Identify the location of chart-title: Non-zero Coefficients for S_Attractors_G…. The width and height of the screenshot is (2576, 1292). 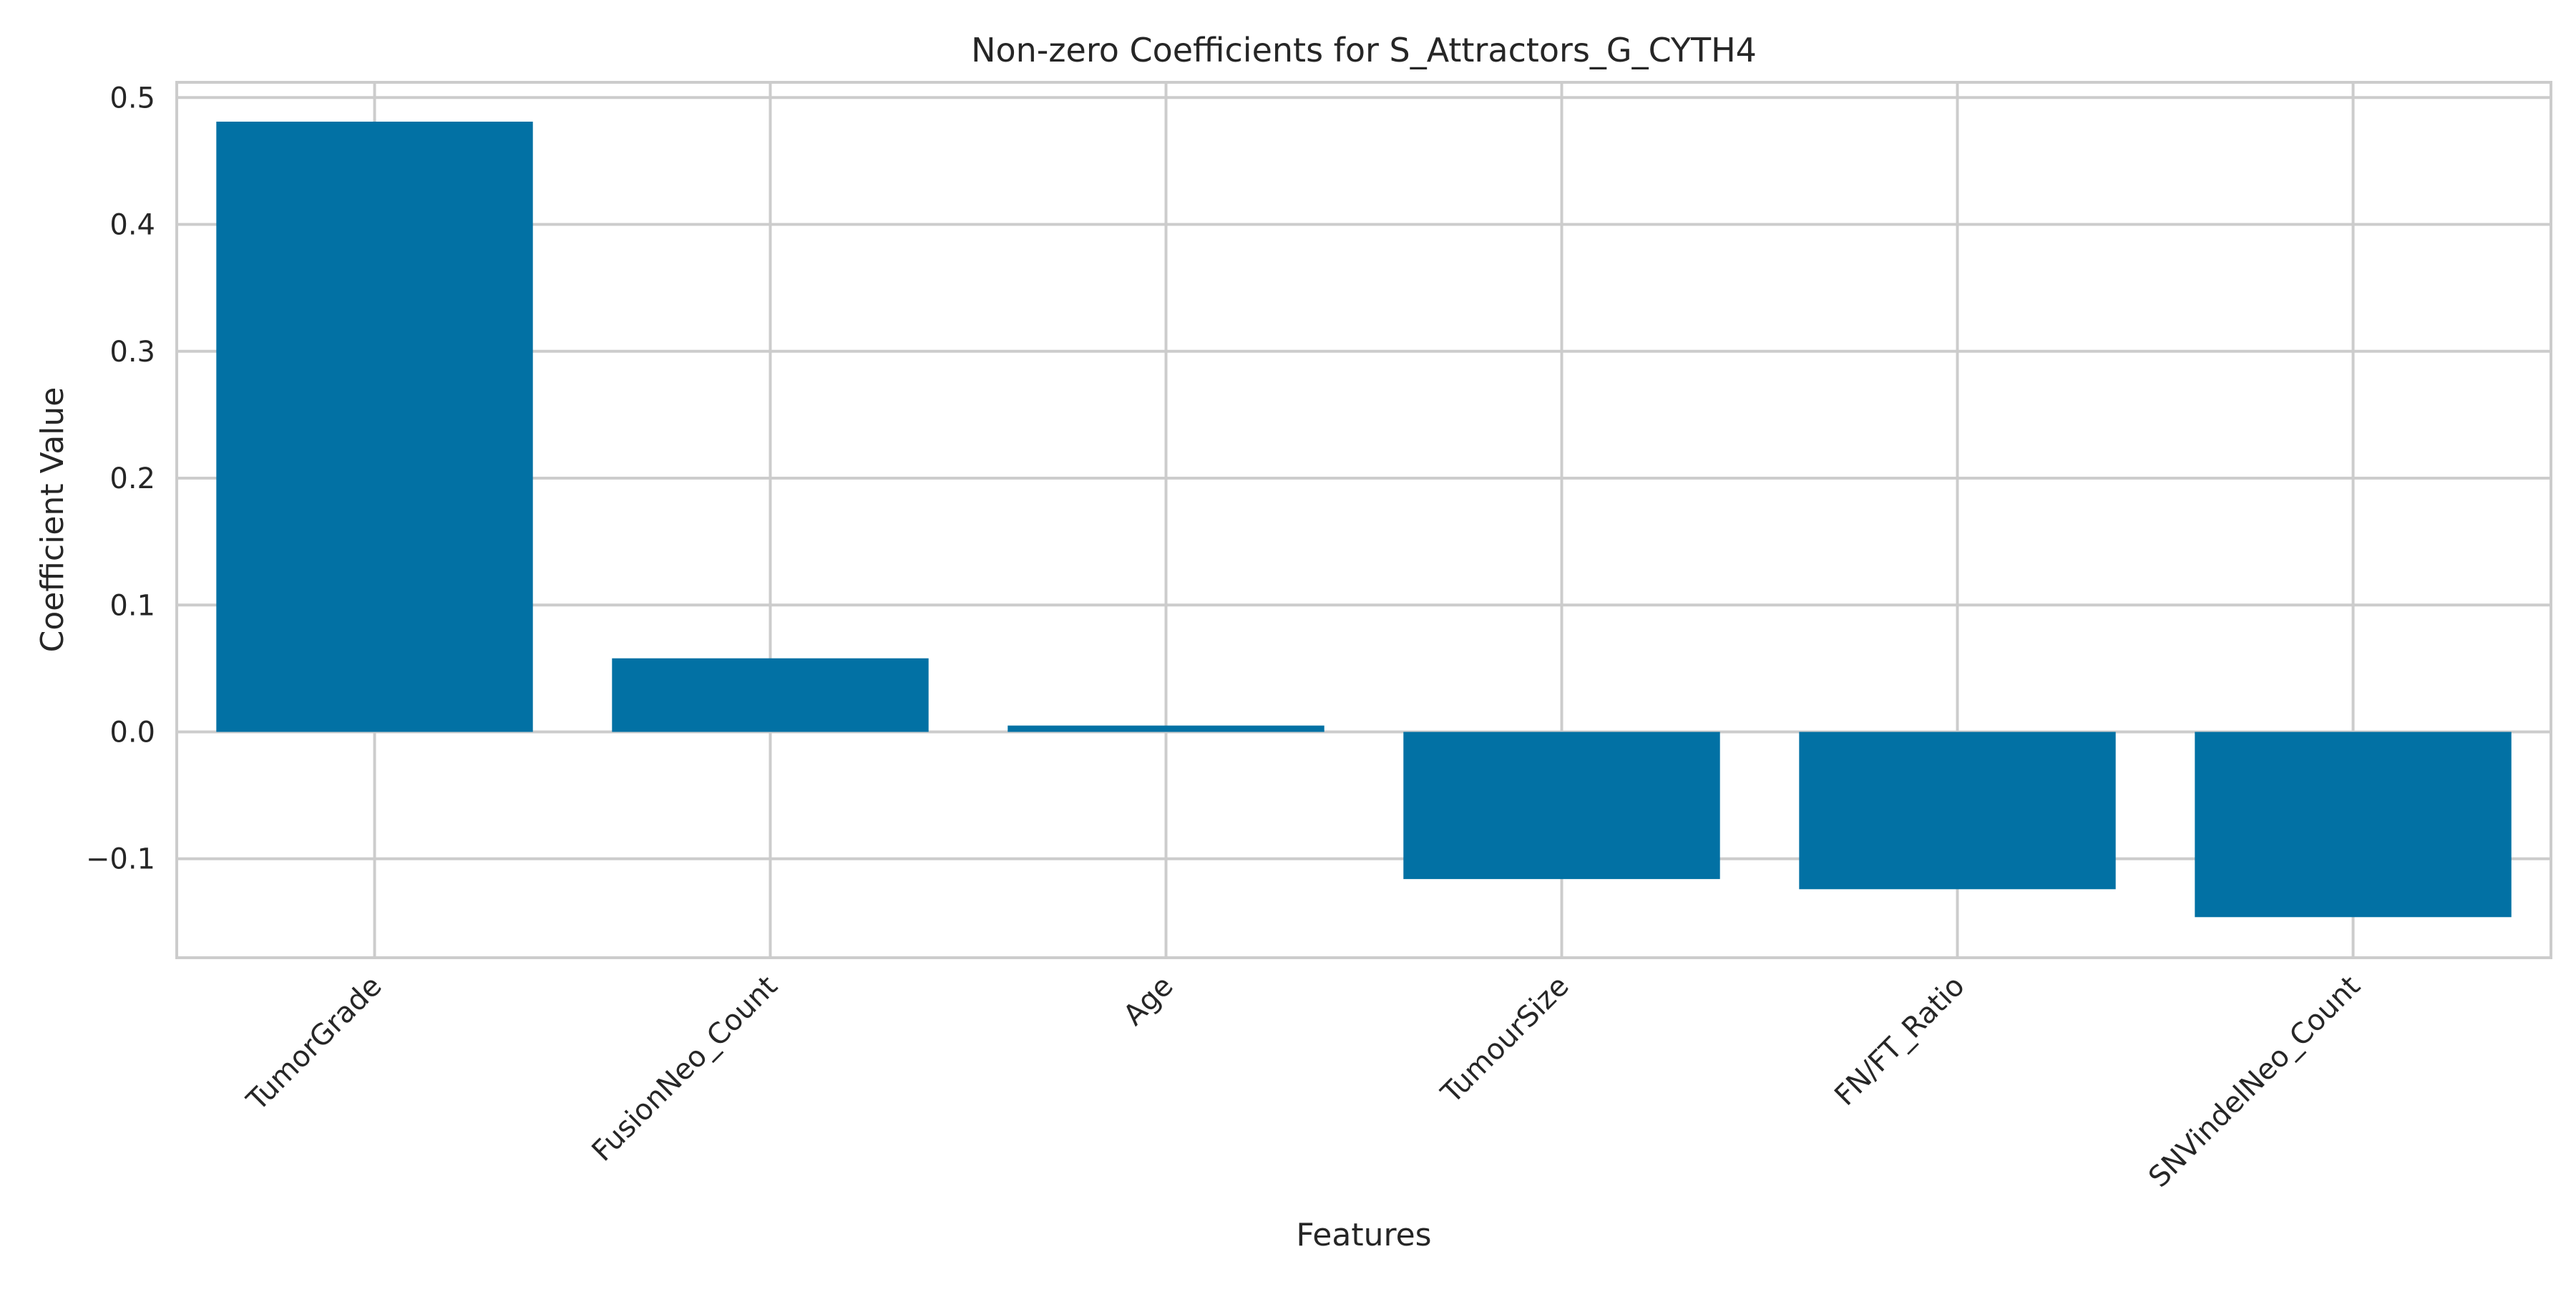
(1364, 50).